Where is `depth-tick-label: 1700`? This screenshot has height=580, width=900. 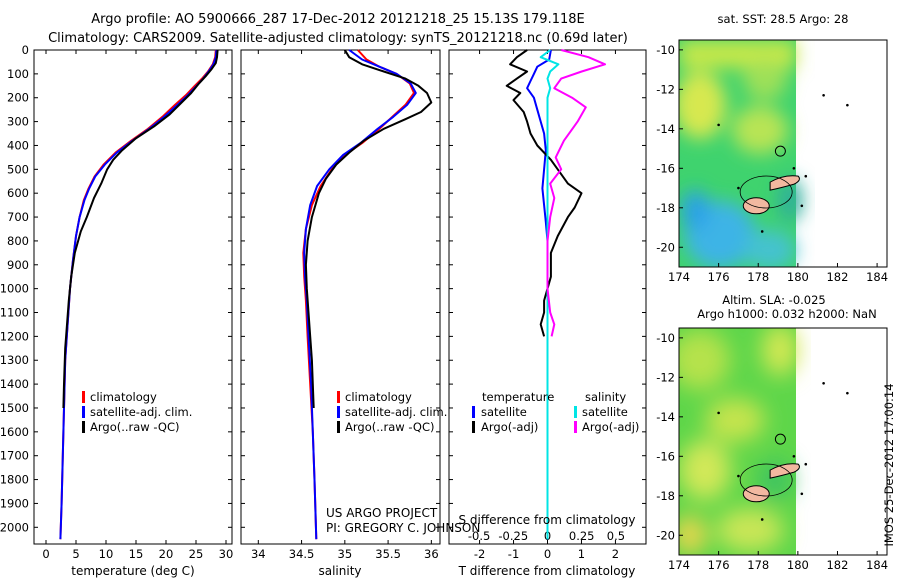
depth-tick-label: 1700 is located at coordinates (14, 456).